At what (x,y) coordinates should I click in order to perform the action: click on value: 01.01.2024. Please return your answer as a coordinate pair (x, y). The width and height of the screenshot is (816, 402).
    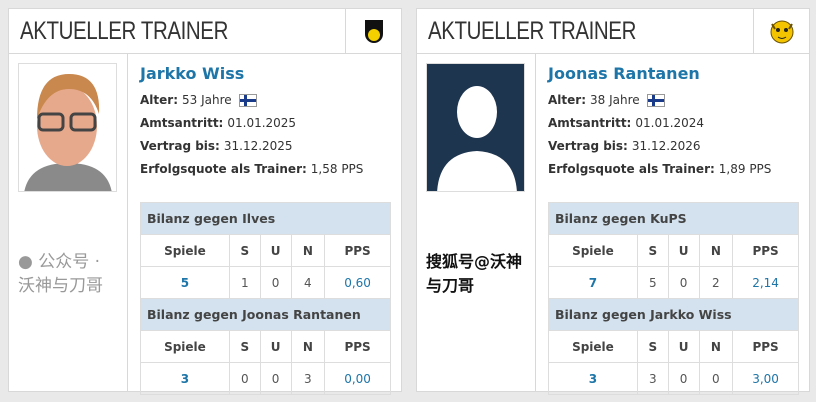
    Looking at the image, I should click on (670, 123).